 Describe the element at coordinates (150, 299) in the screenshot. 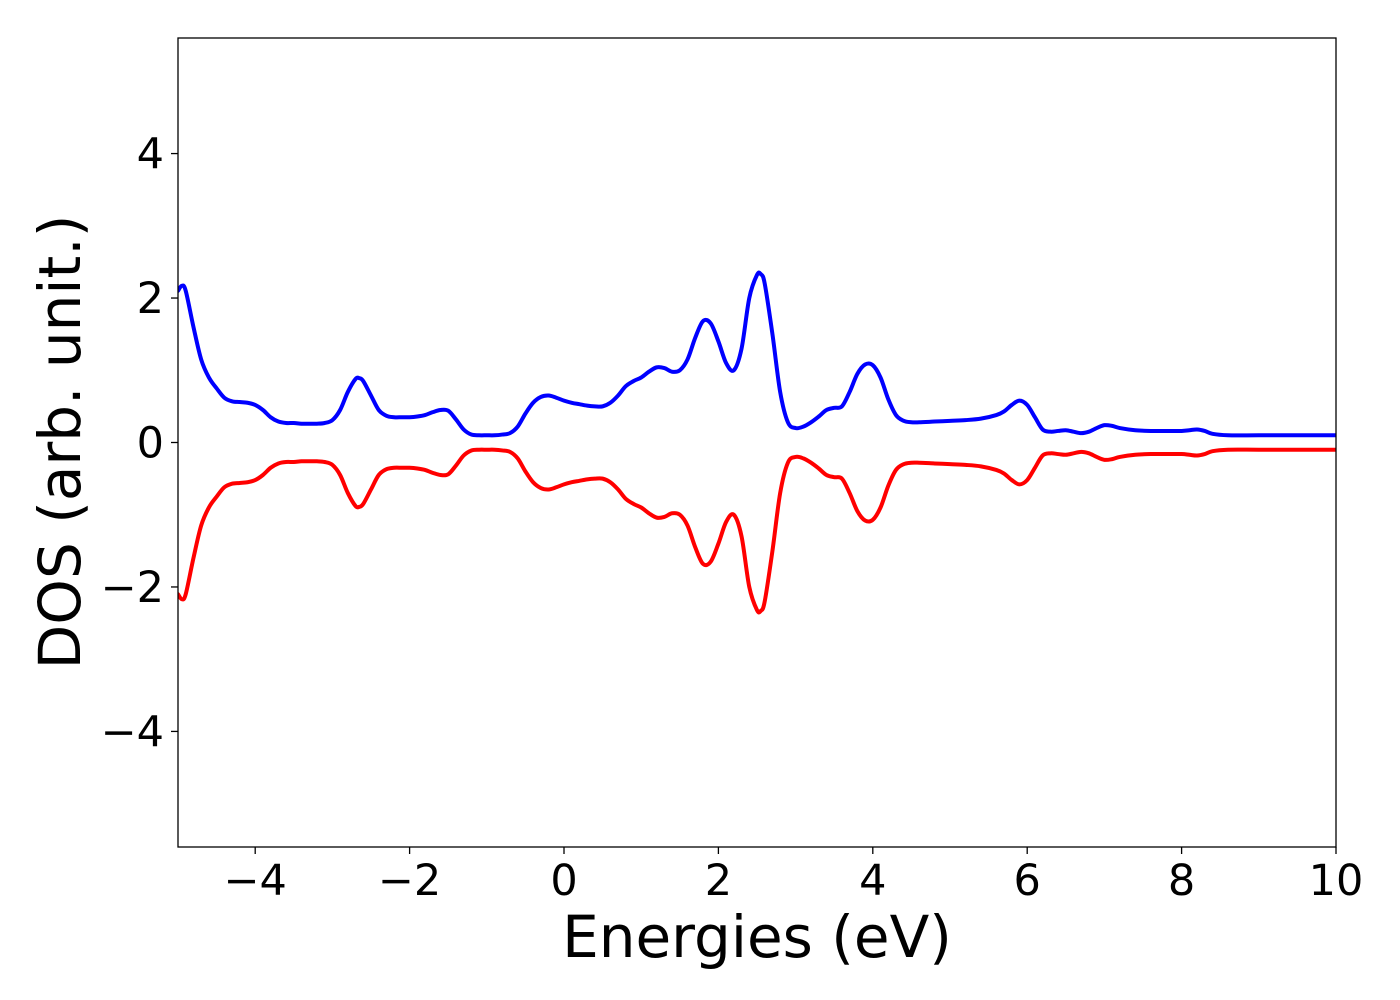

I see `y-tick-label: 2` at that location.